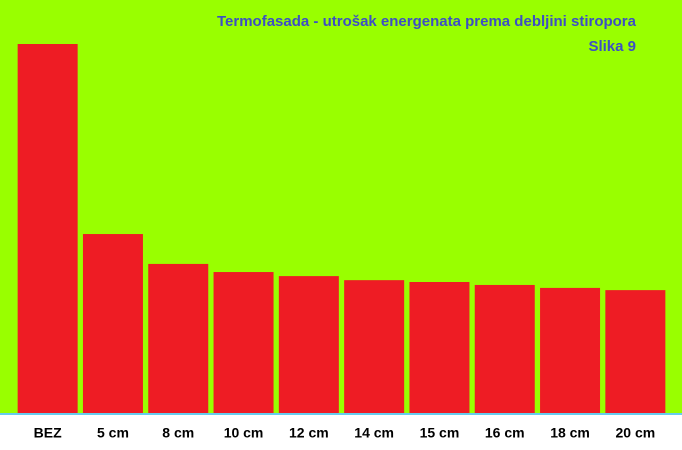 Image resolution: width=682 pixels, height=450 pixels. Describe the element at coordinates (374, 433) in the screenshot. I see `x-tick-label: 14 cm` at that location.